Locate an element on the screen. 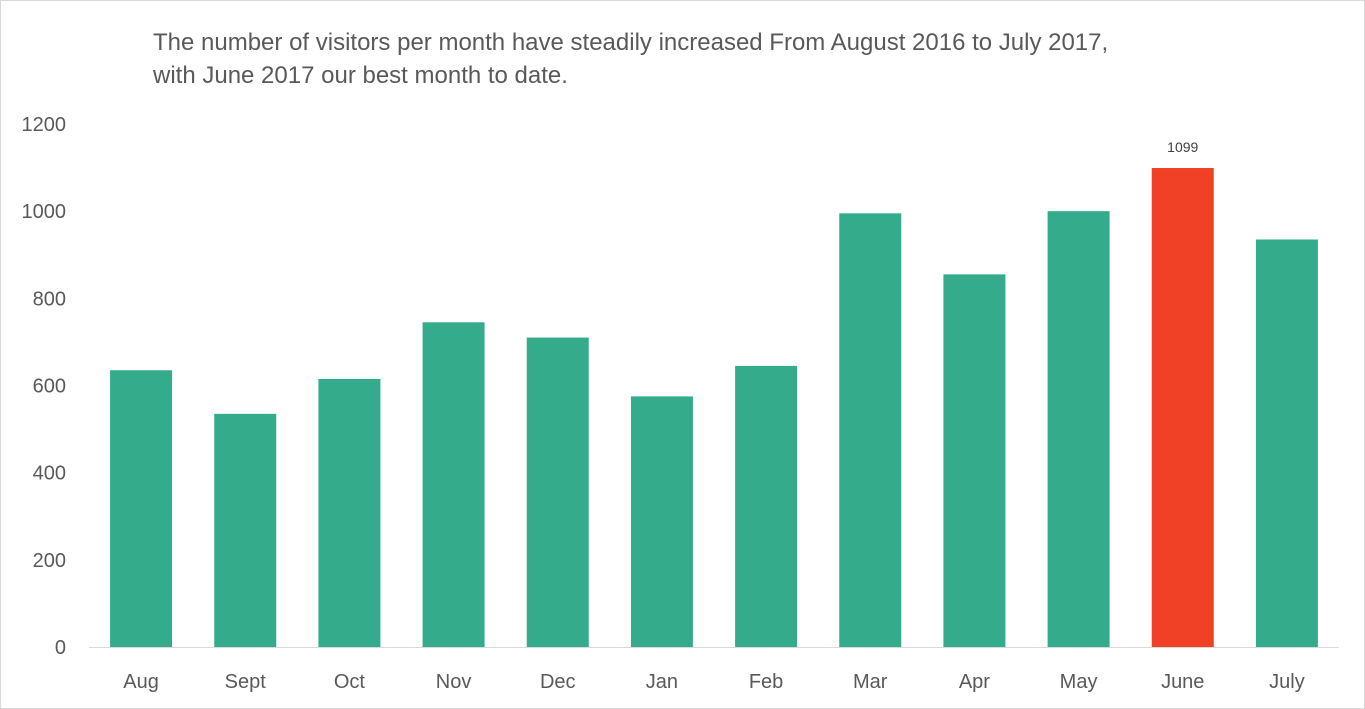 Image resolution: width=1365 pixels, height=709 pixels. bar-sept is located at coordinates (245, 530).